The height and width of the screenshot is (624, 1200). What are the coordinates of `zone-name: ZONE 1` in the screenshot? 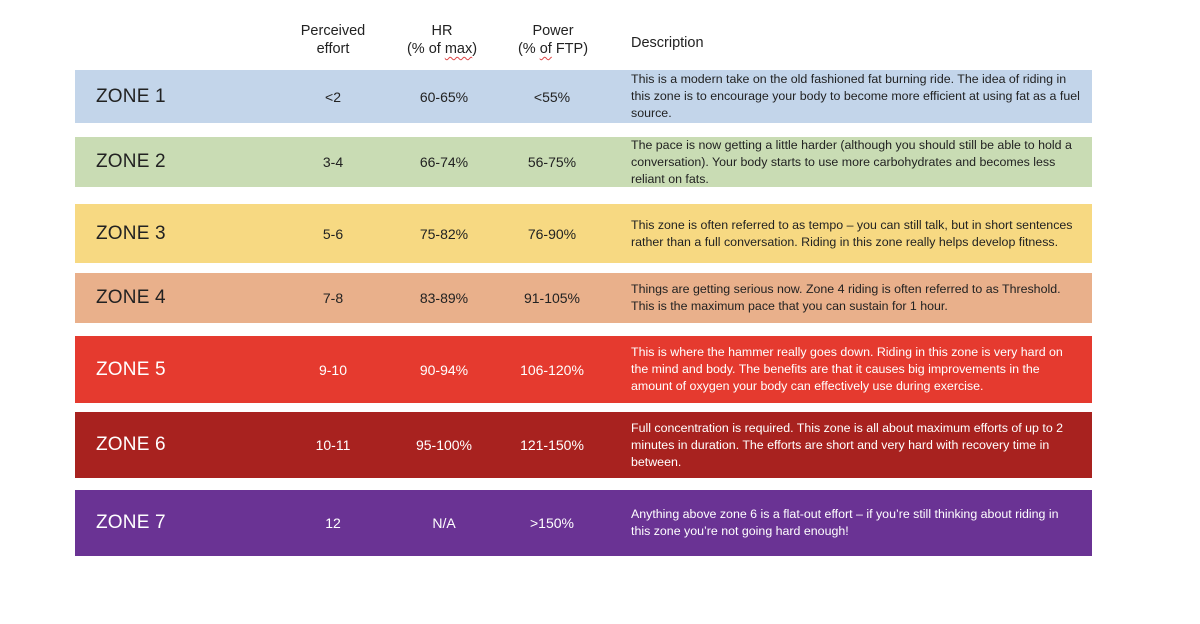 It's located at (131, 96).